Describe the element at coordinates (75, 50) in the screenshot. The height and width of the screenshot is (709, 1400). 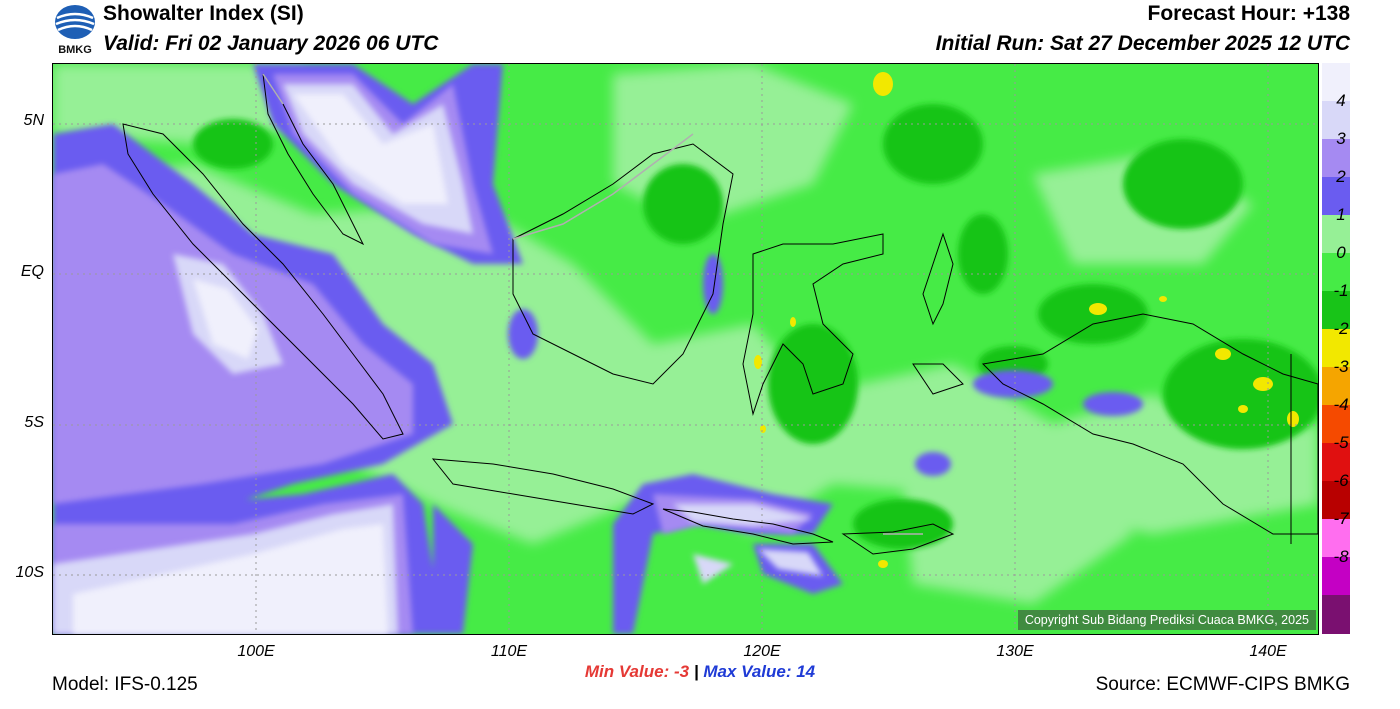
I see `logo-text: BMKG` at that location.